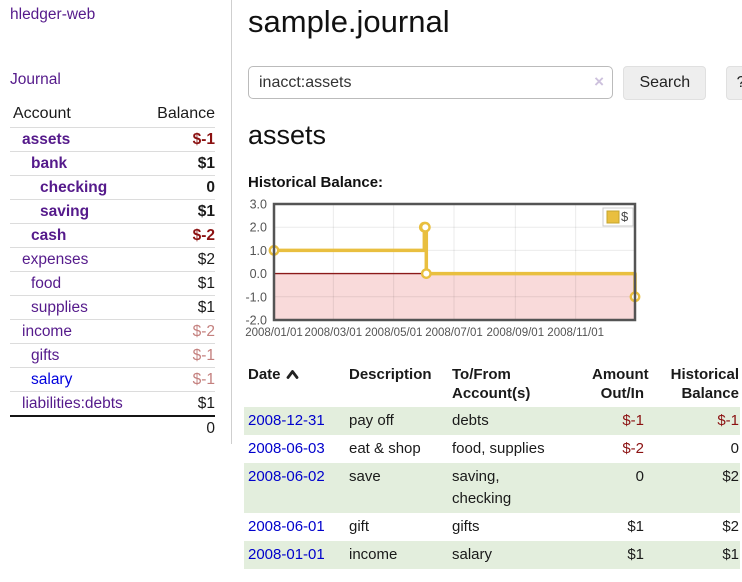  What do you see at coordinates (112, 235) in the screenshot?
I see `account-row: cash $-2` at bounding box center [112, 235].